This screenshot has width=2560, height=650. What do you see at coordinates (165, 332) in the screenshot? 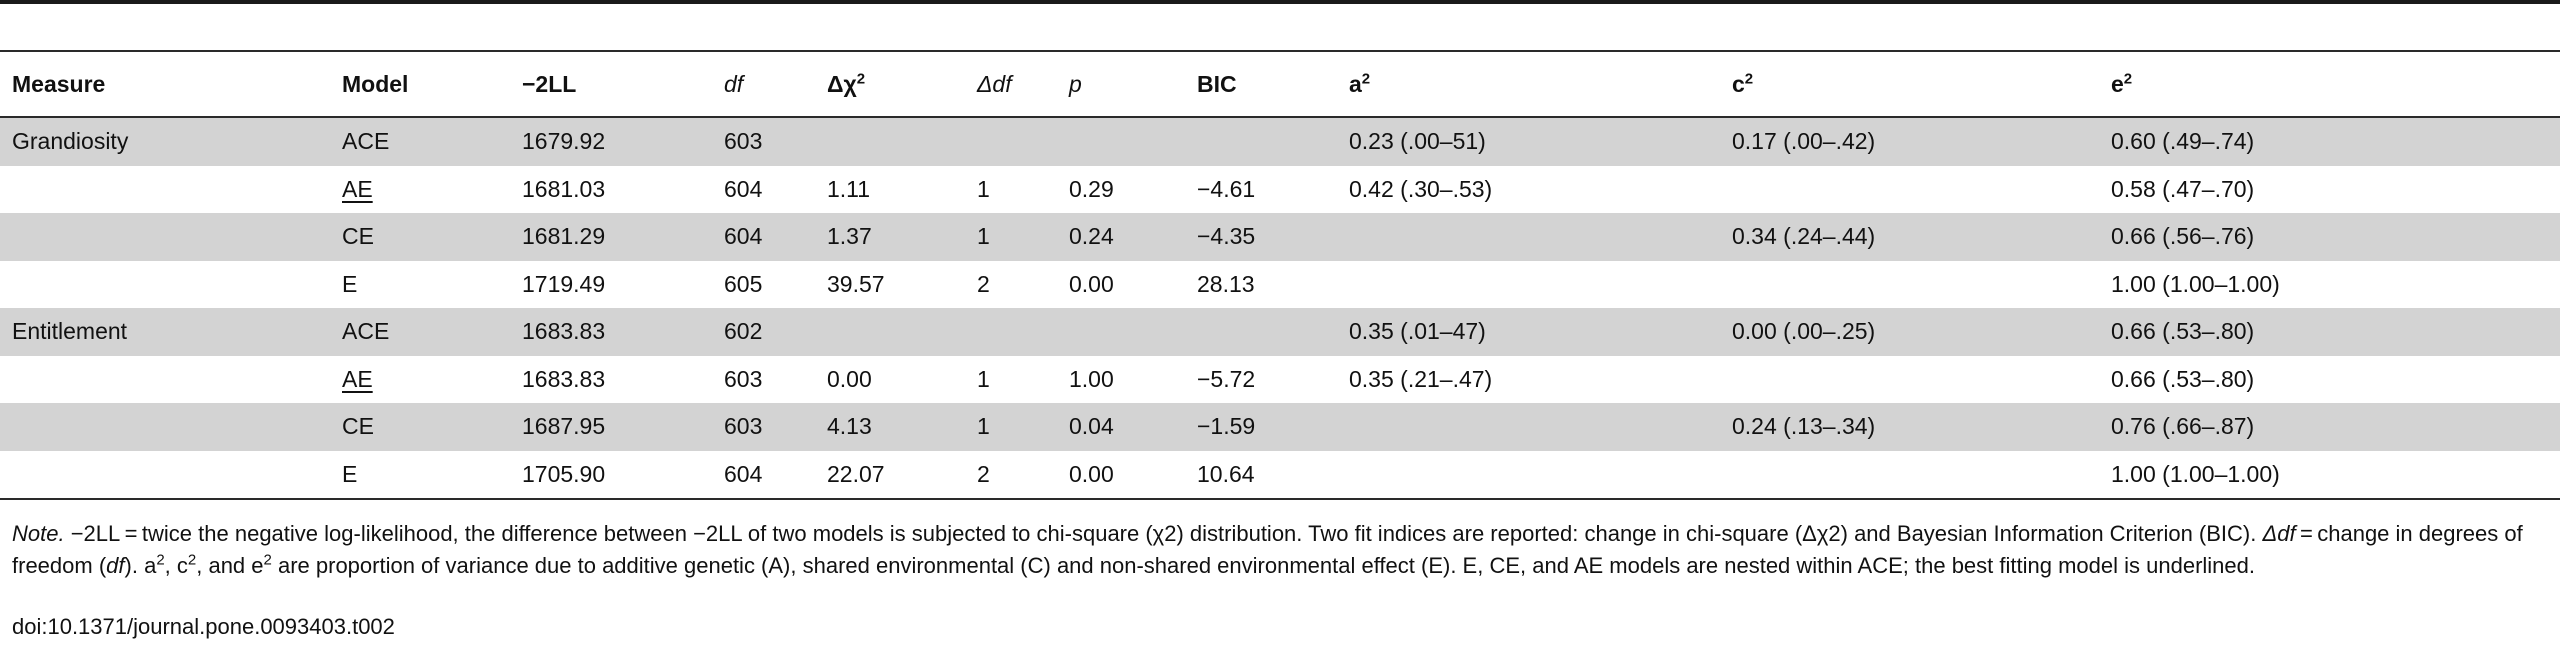
I see `cell-measure: Entitlement` at bounding box center [165, 332].